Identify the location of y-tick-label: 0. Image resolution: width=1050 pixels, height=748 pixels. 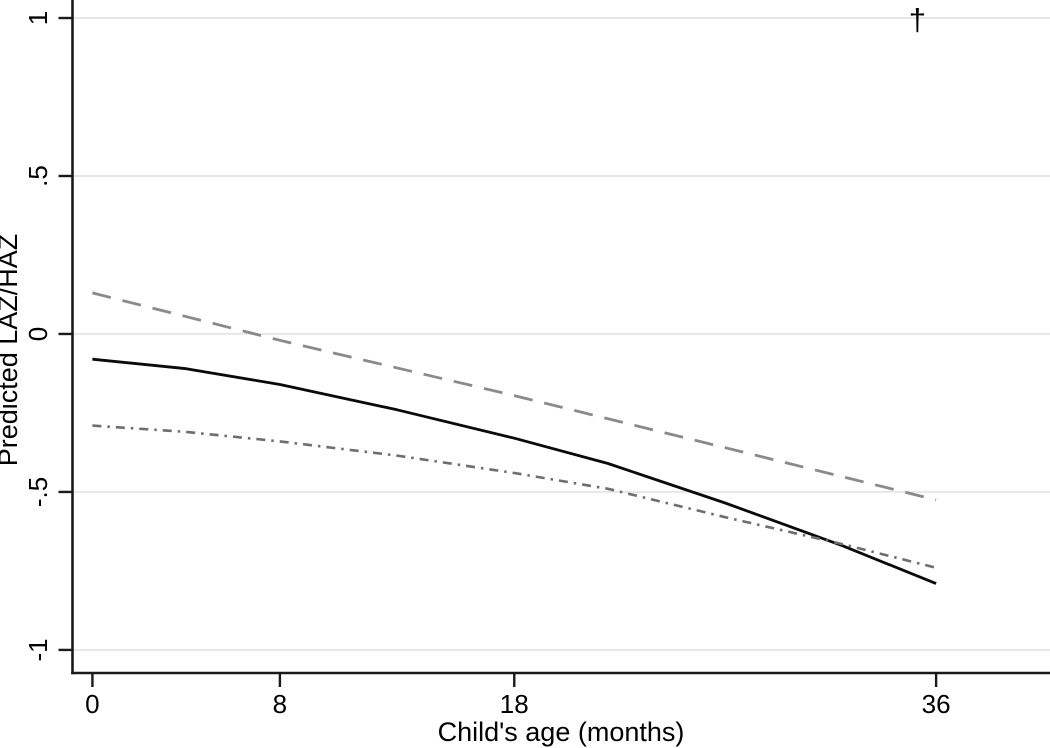
(38, 334).